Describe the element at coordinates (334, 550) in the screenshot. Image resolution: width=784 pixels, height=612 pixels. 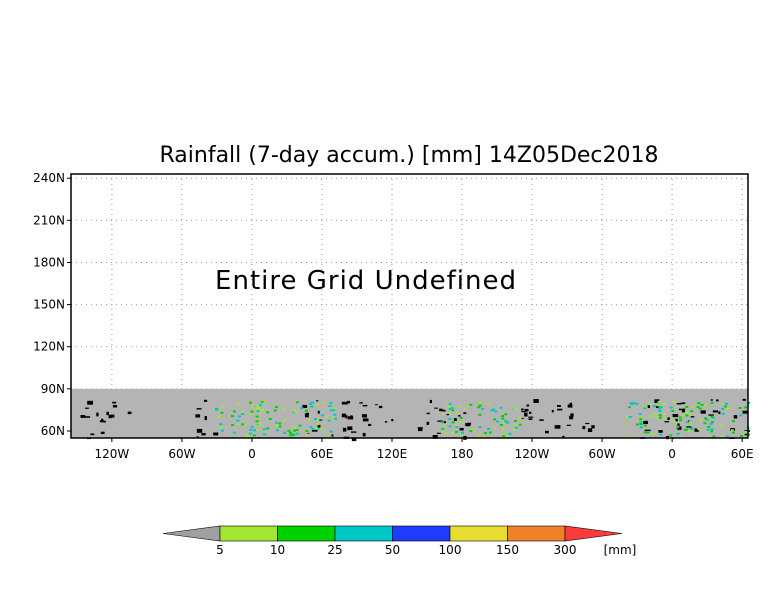
I see `colorbar-level-2: 25` at that location.